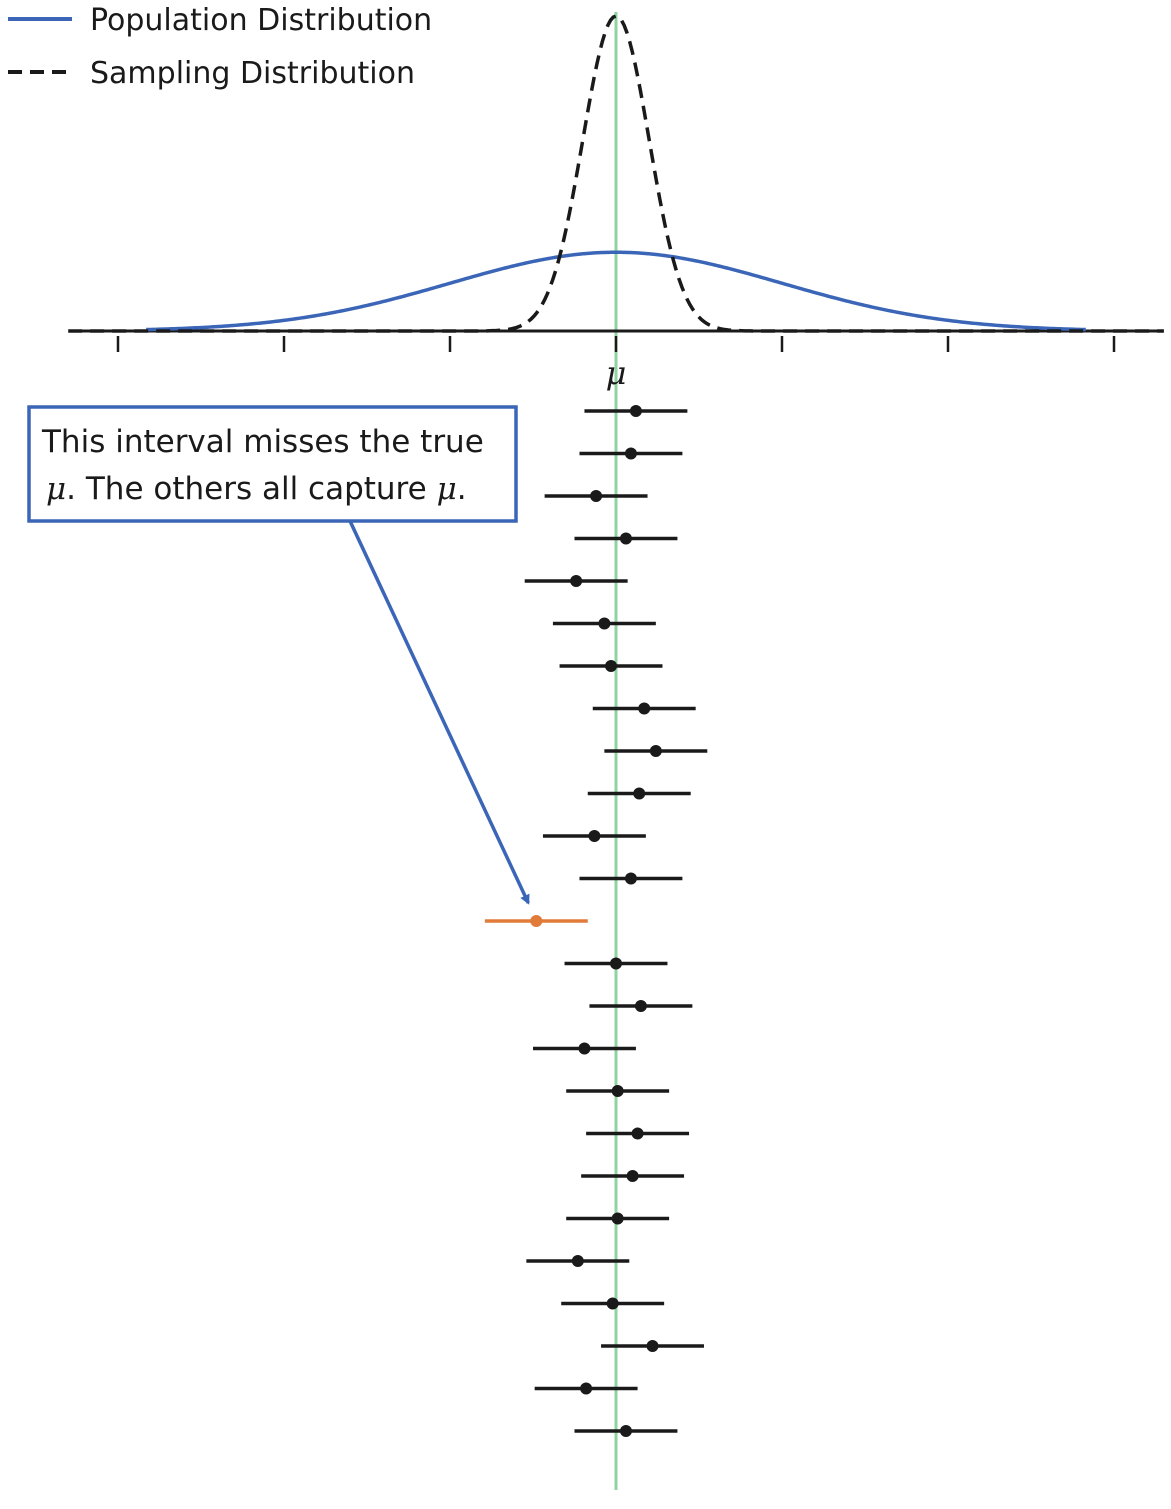  What do you see at coordinates (596, 921) in the screenshot?
I see `confidence-intervals` at bounding box center [596, 921].